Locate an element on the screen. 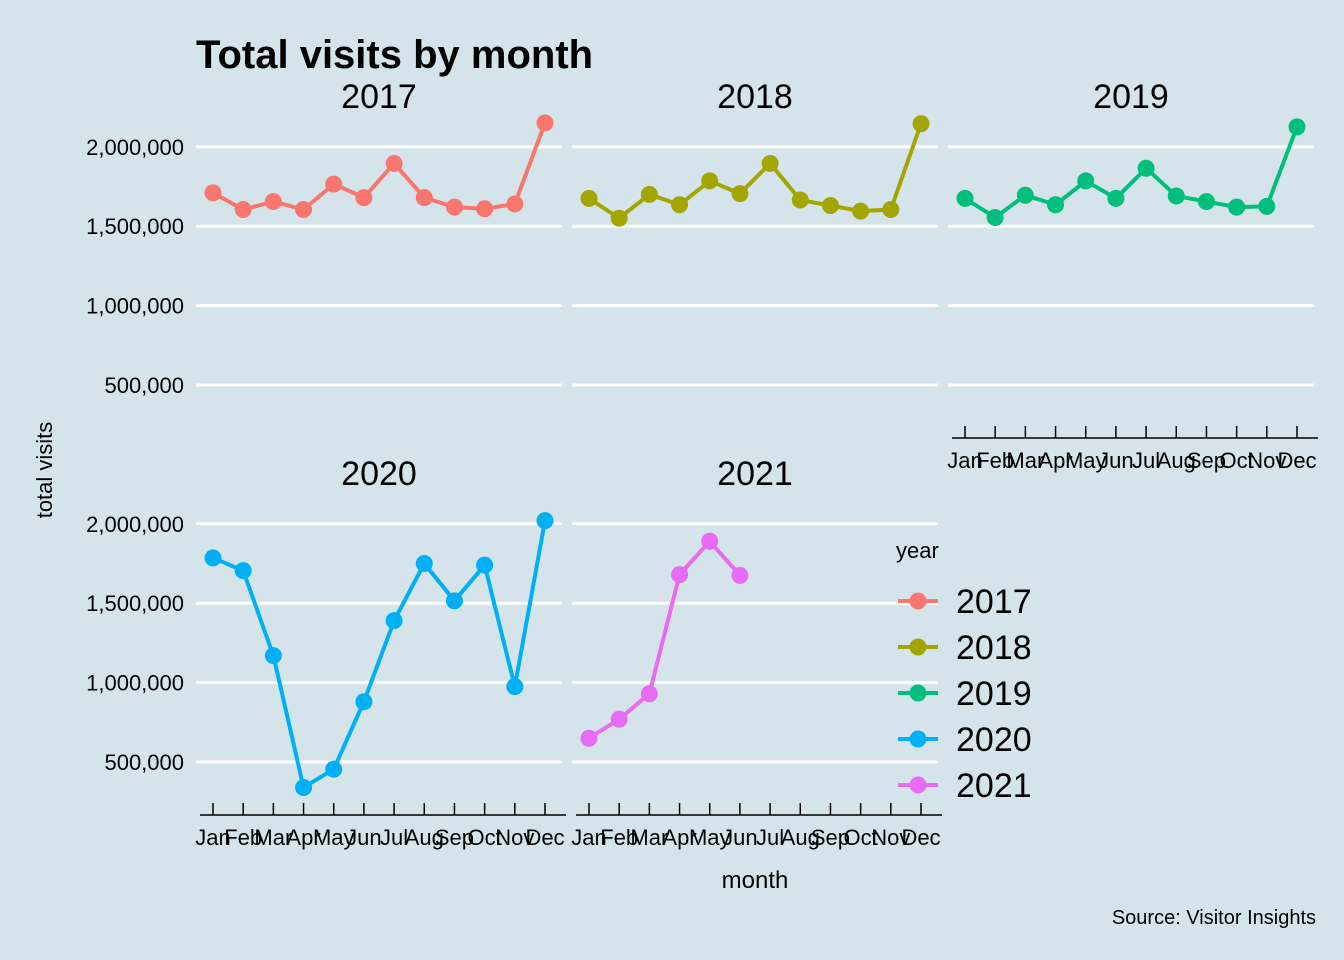  data-point-2019-Aug is located at coordinates (1176, 196).